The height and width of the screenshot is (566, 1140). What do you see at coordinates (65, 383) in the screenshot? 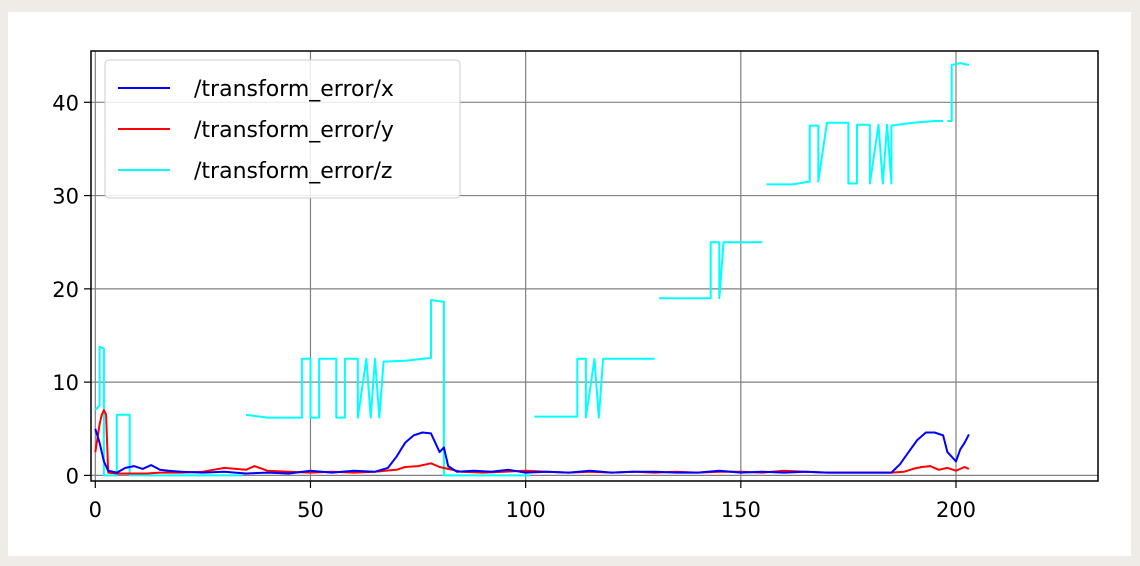
I see `y-tick-label: 10` at bounding box center [65, 383].